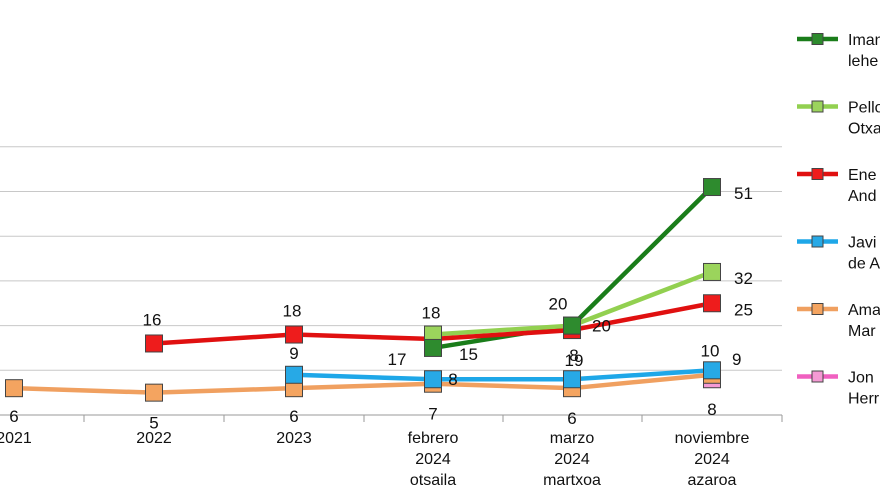 This screenshot has width=880, height=495. What do you see at coordinates (433, 480) in the screenshot?
I see `x-tick-label: otsaila` at bounding box center [433, 480].